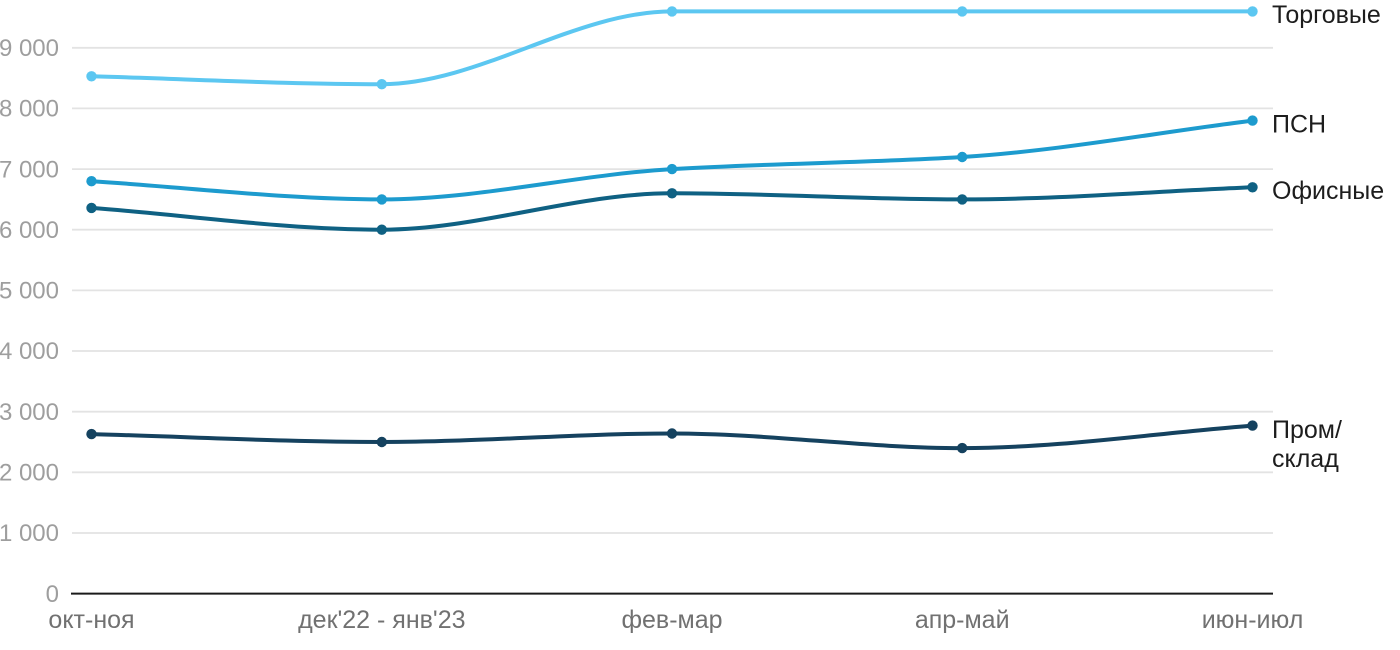  What do you see at coordinates (29, 473) in the screenshot?
I see `svg-text: 2 000` at bounding box center [29, 473].